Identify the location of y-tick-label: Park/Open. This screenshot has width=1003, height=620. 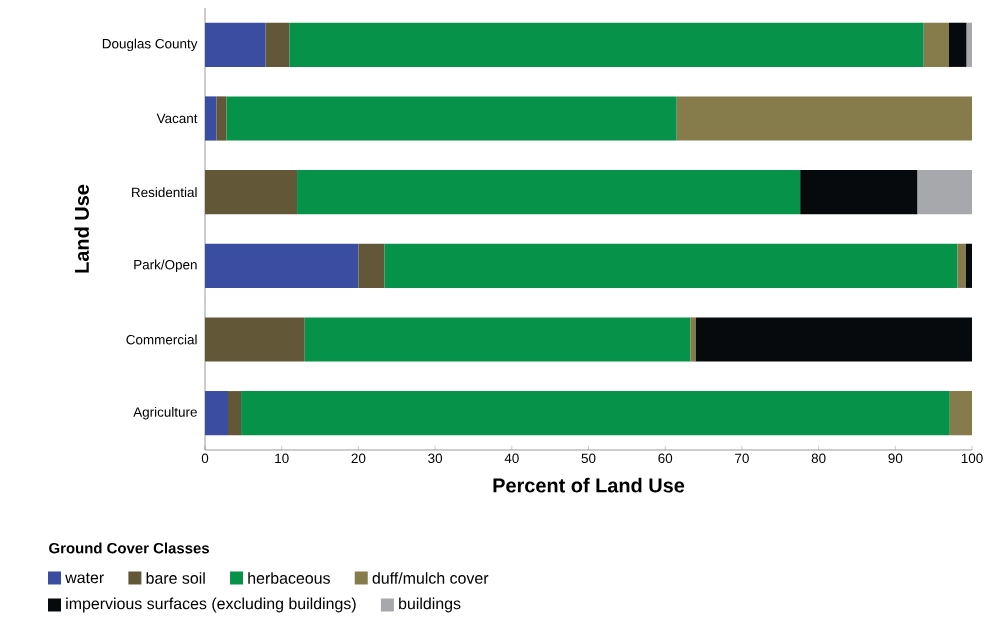
(165, 266).